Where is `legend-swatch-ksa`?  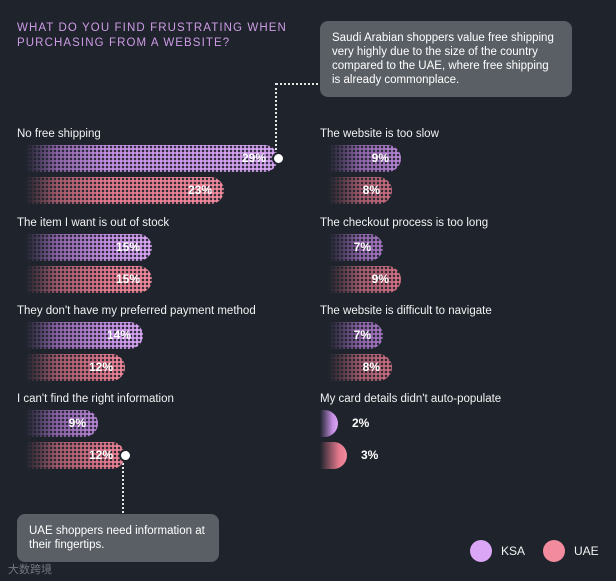 legend-swatch-ksa is located at coordinates (481, 551).